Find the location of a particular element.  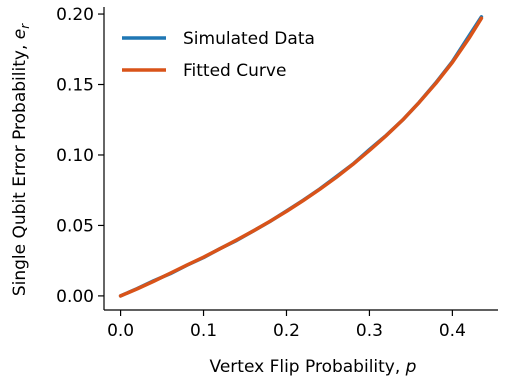

x-axis-label: Vertex Flip Probability, p is located at coordinates (313, 367).